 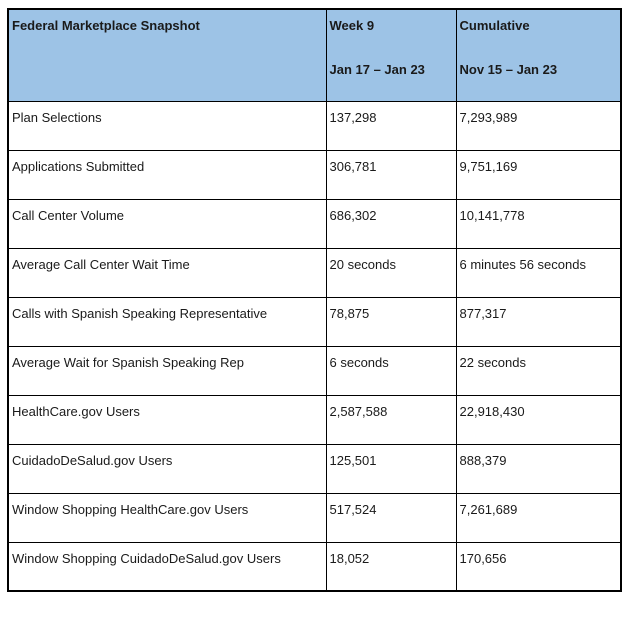 I want to click on week-value: 78,875, so click(x=391, y=321).